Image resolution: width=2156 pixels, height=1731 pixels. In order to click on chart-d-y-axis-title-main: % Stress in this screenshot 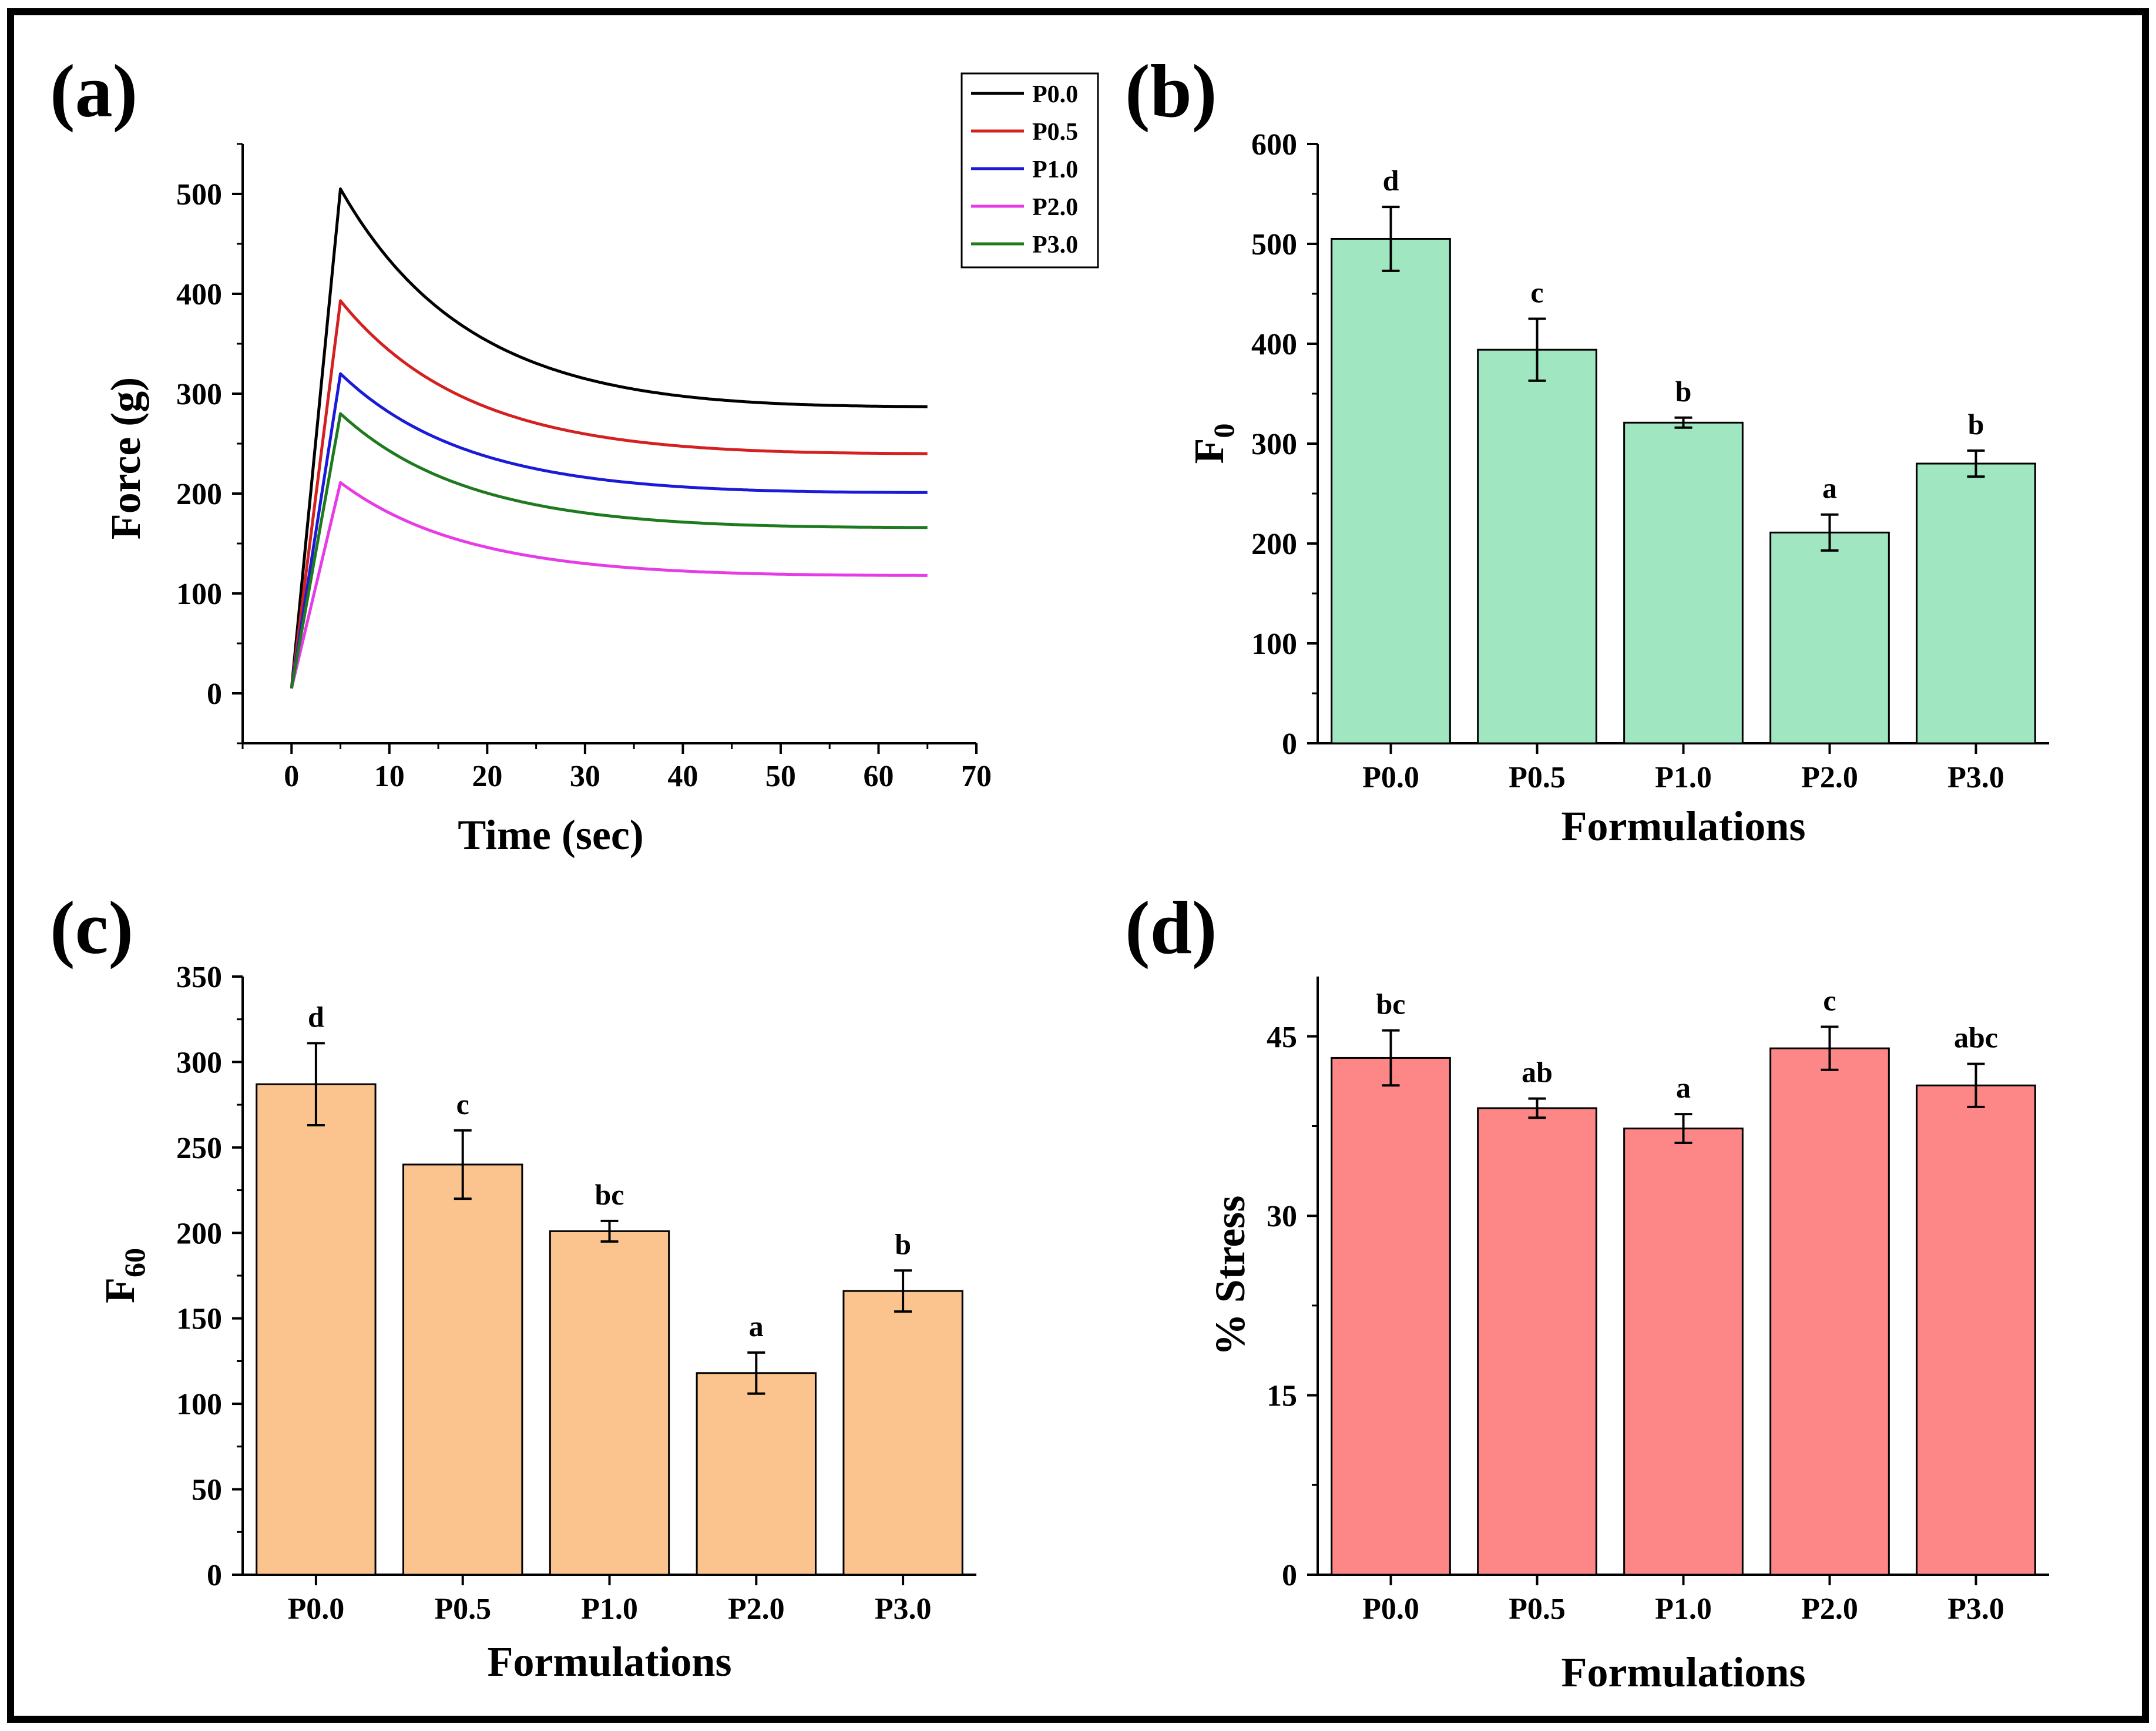, I will do `click(1230, 1276)`.